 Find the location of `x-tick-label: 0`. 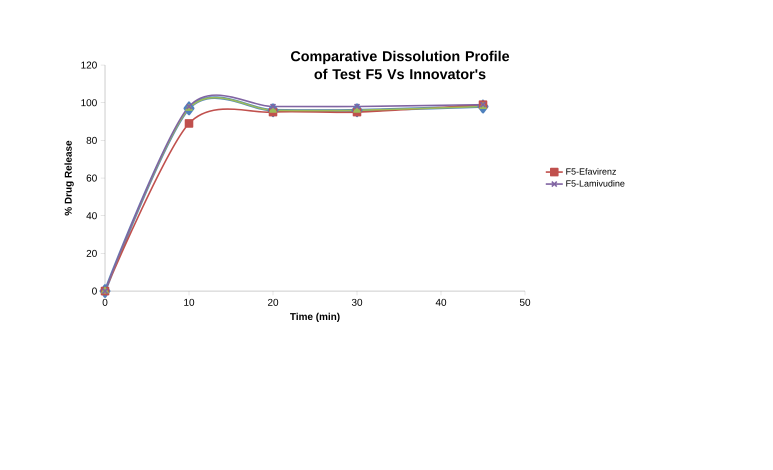

x-tick-label: 0 is located at coordinates (105, 302).